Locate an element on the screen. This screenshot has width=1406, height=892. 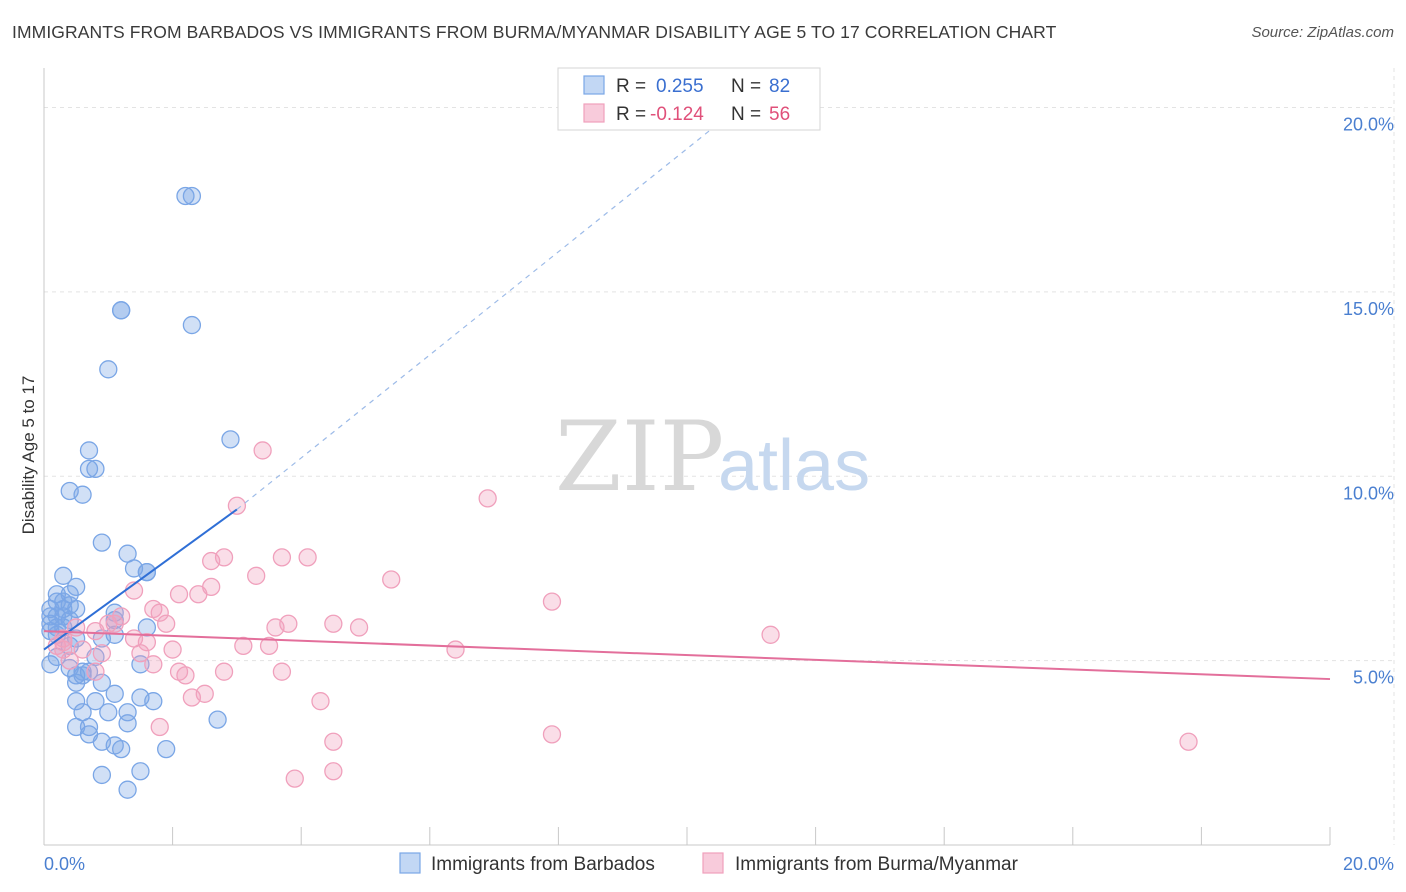
bottom-legend-swatch-pink is located at coordinates (713, 863).